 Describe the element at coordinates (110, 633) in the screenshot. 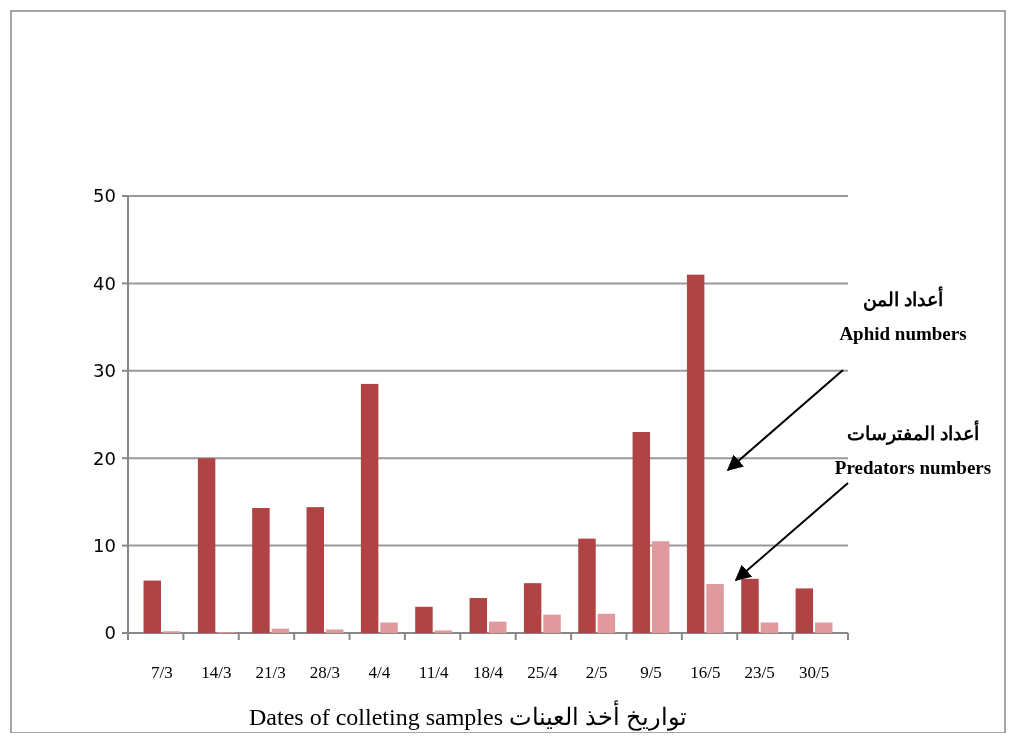

I see `y-tick-label: 0` at that location.